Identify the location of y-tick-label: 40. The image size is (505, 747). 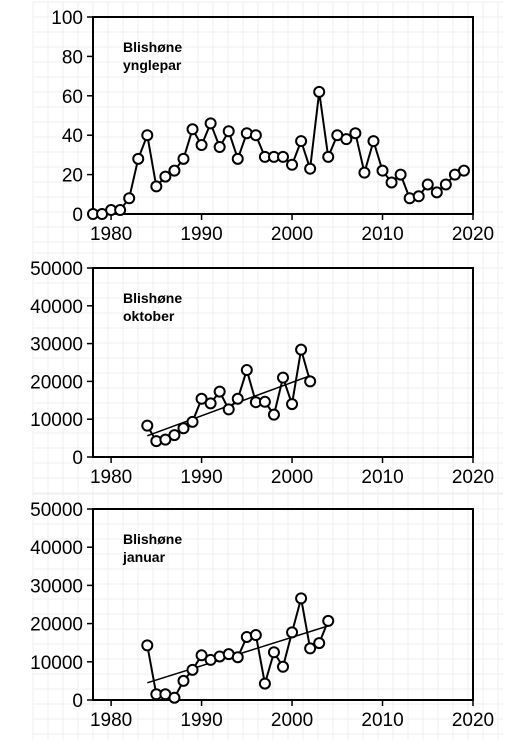
(72, 136).